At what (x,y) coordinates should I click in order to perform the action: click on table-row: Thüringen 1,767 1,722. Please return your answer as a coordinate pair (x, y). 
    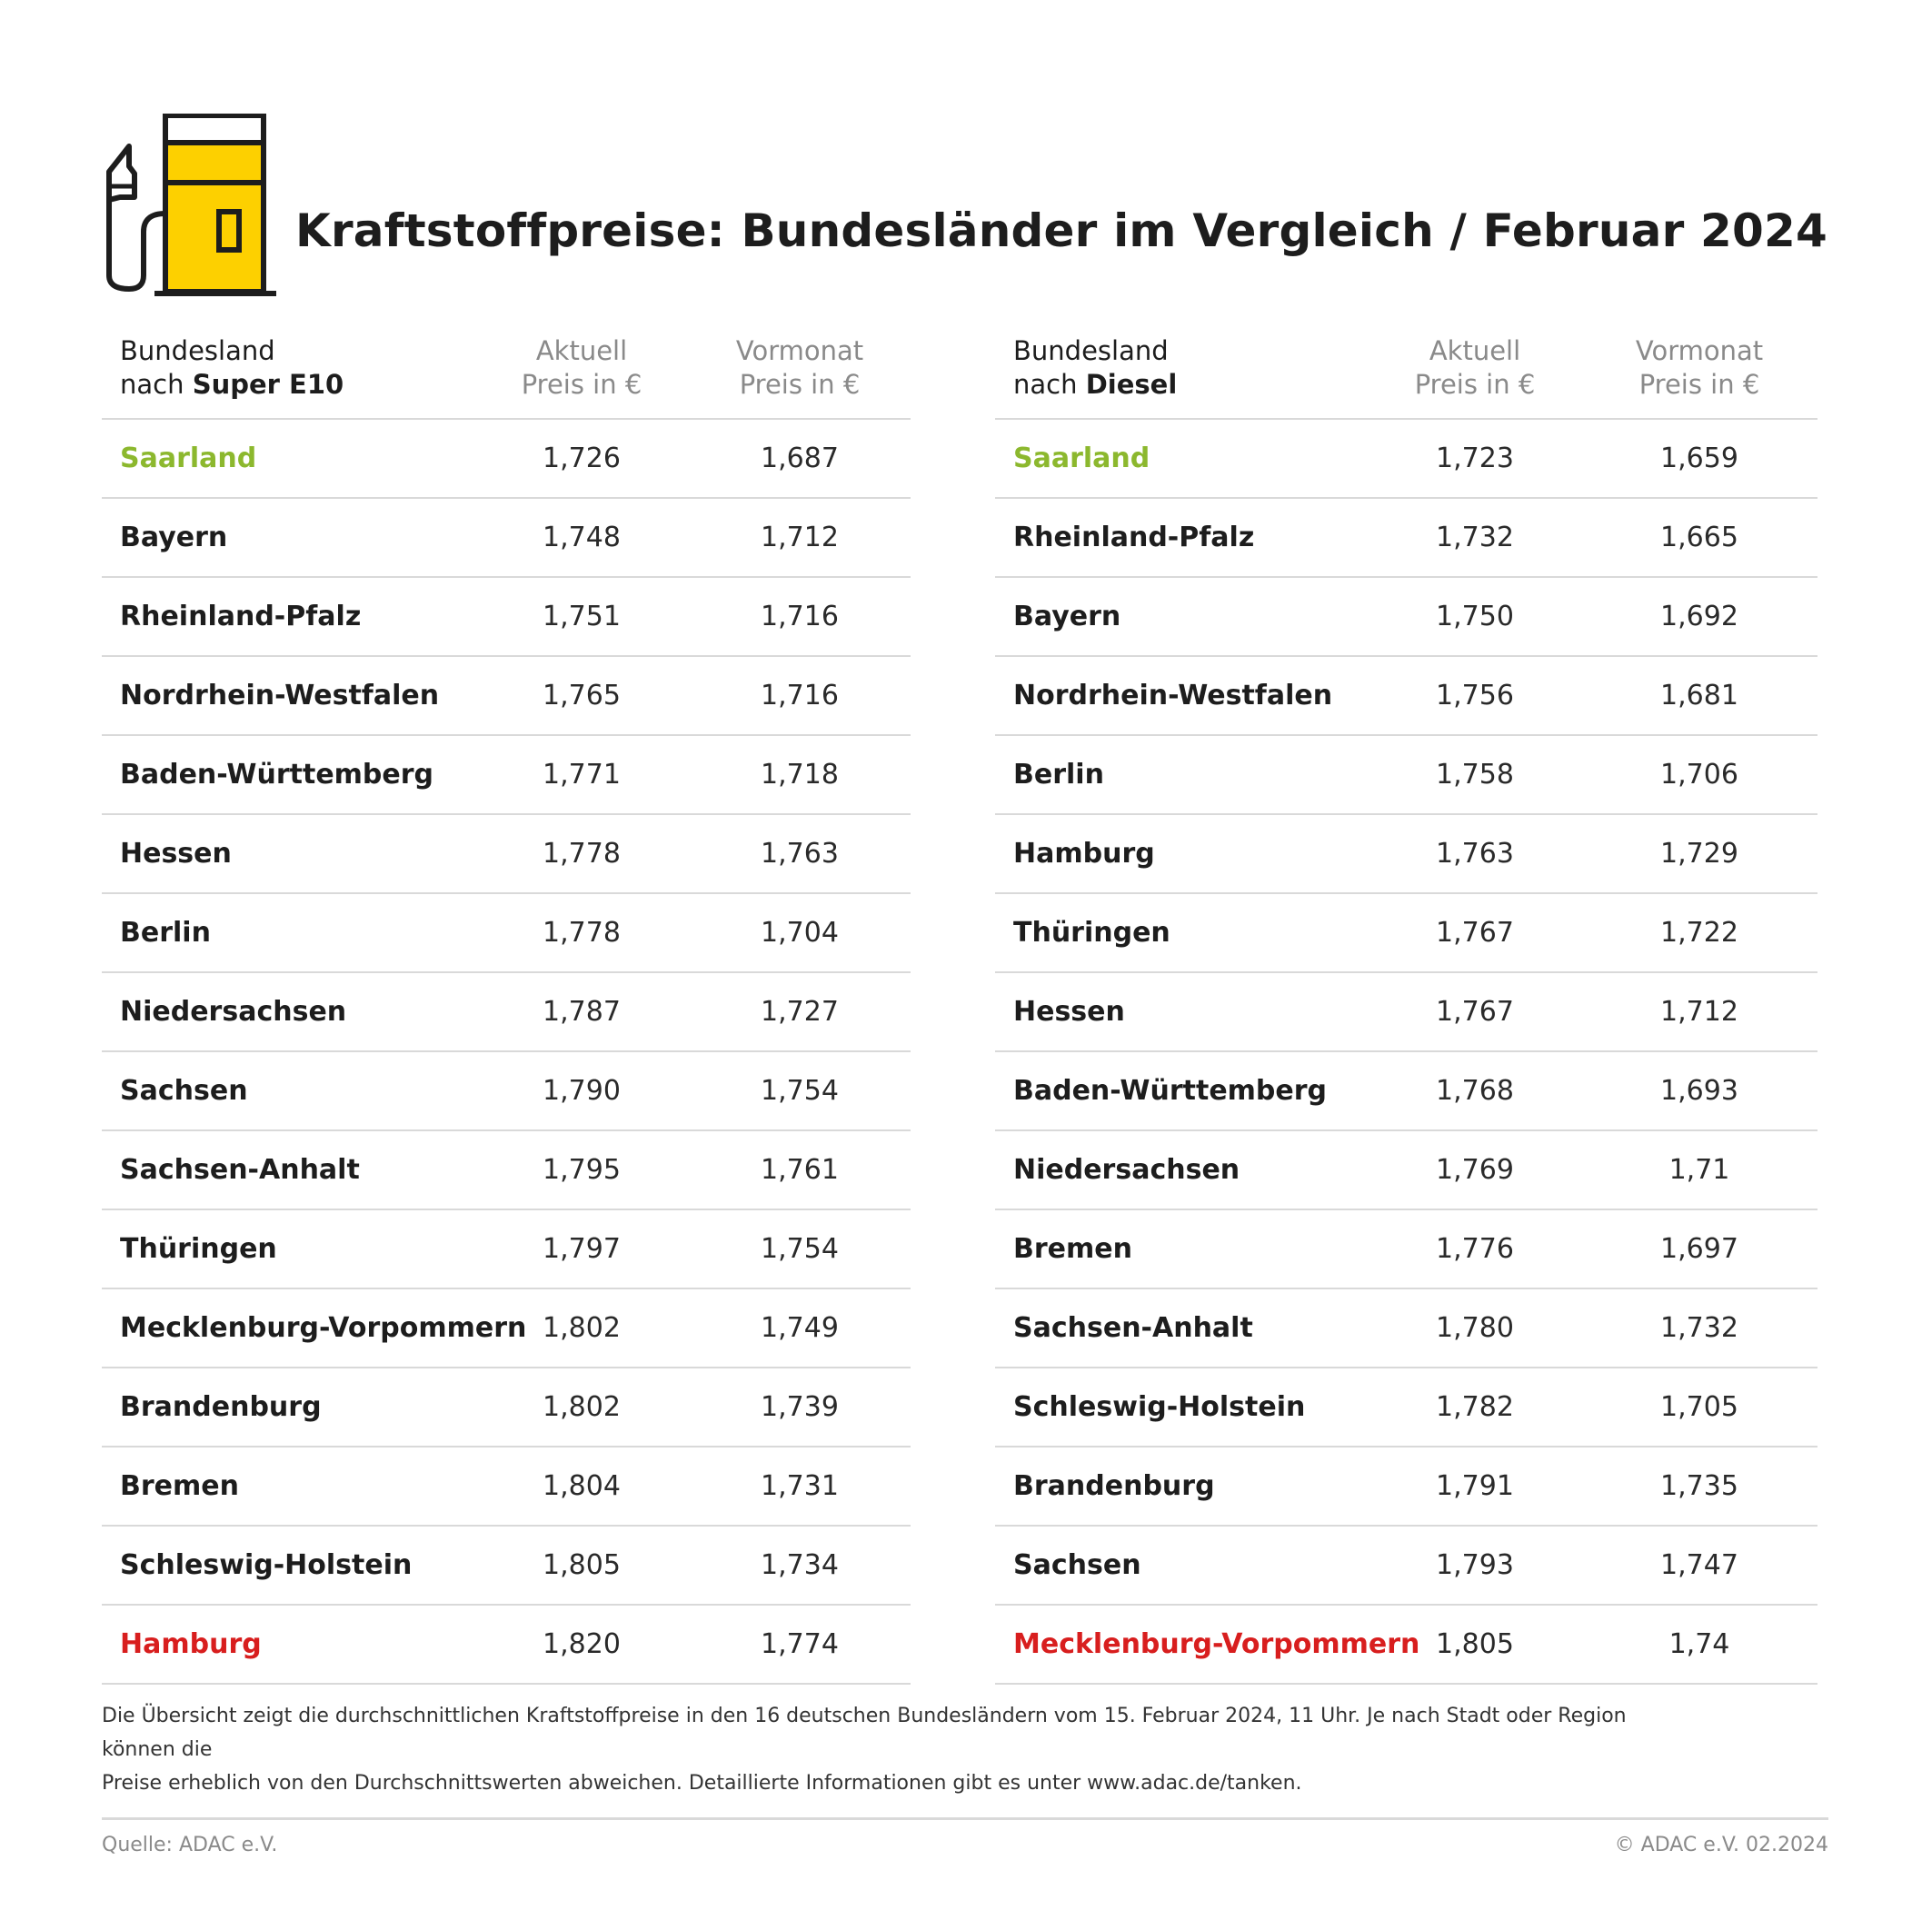
    Looking at the image, I should click on (1406, 934).